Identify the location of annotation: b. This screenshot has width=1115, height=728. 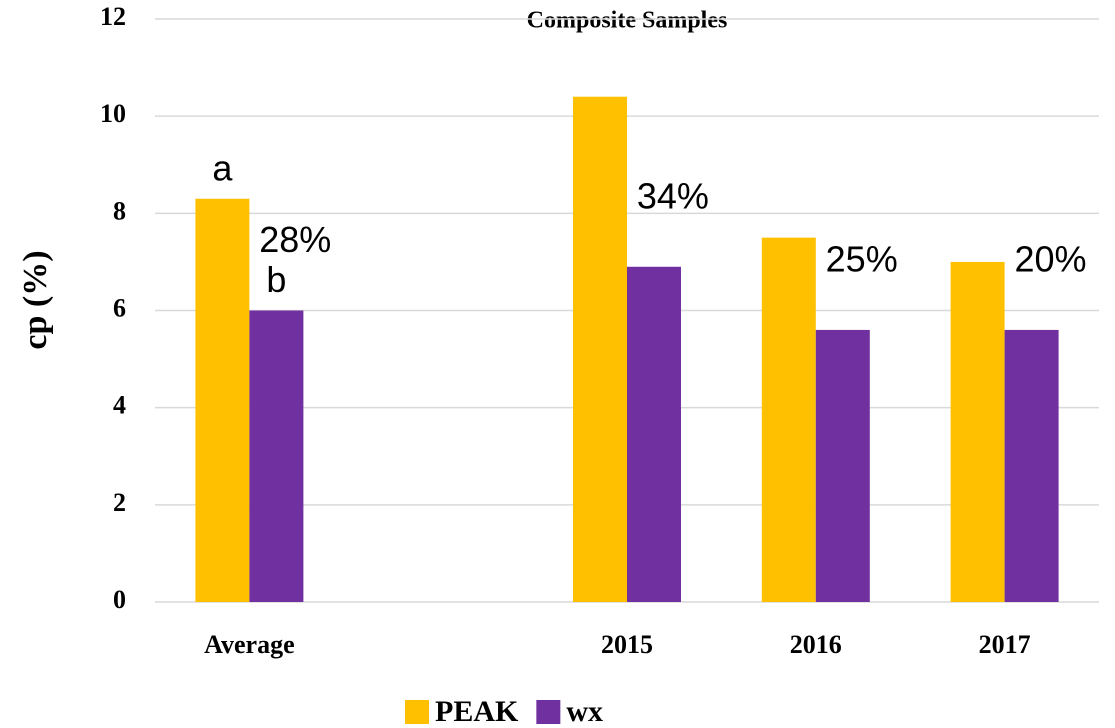
(276, 279).